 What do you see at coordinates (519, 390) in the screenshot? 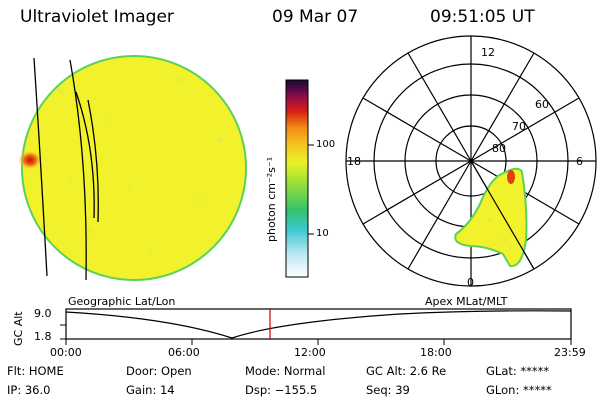
I see `status-glon: GLon: *****` at bounding box center [519, 390].